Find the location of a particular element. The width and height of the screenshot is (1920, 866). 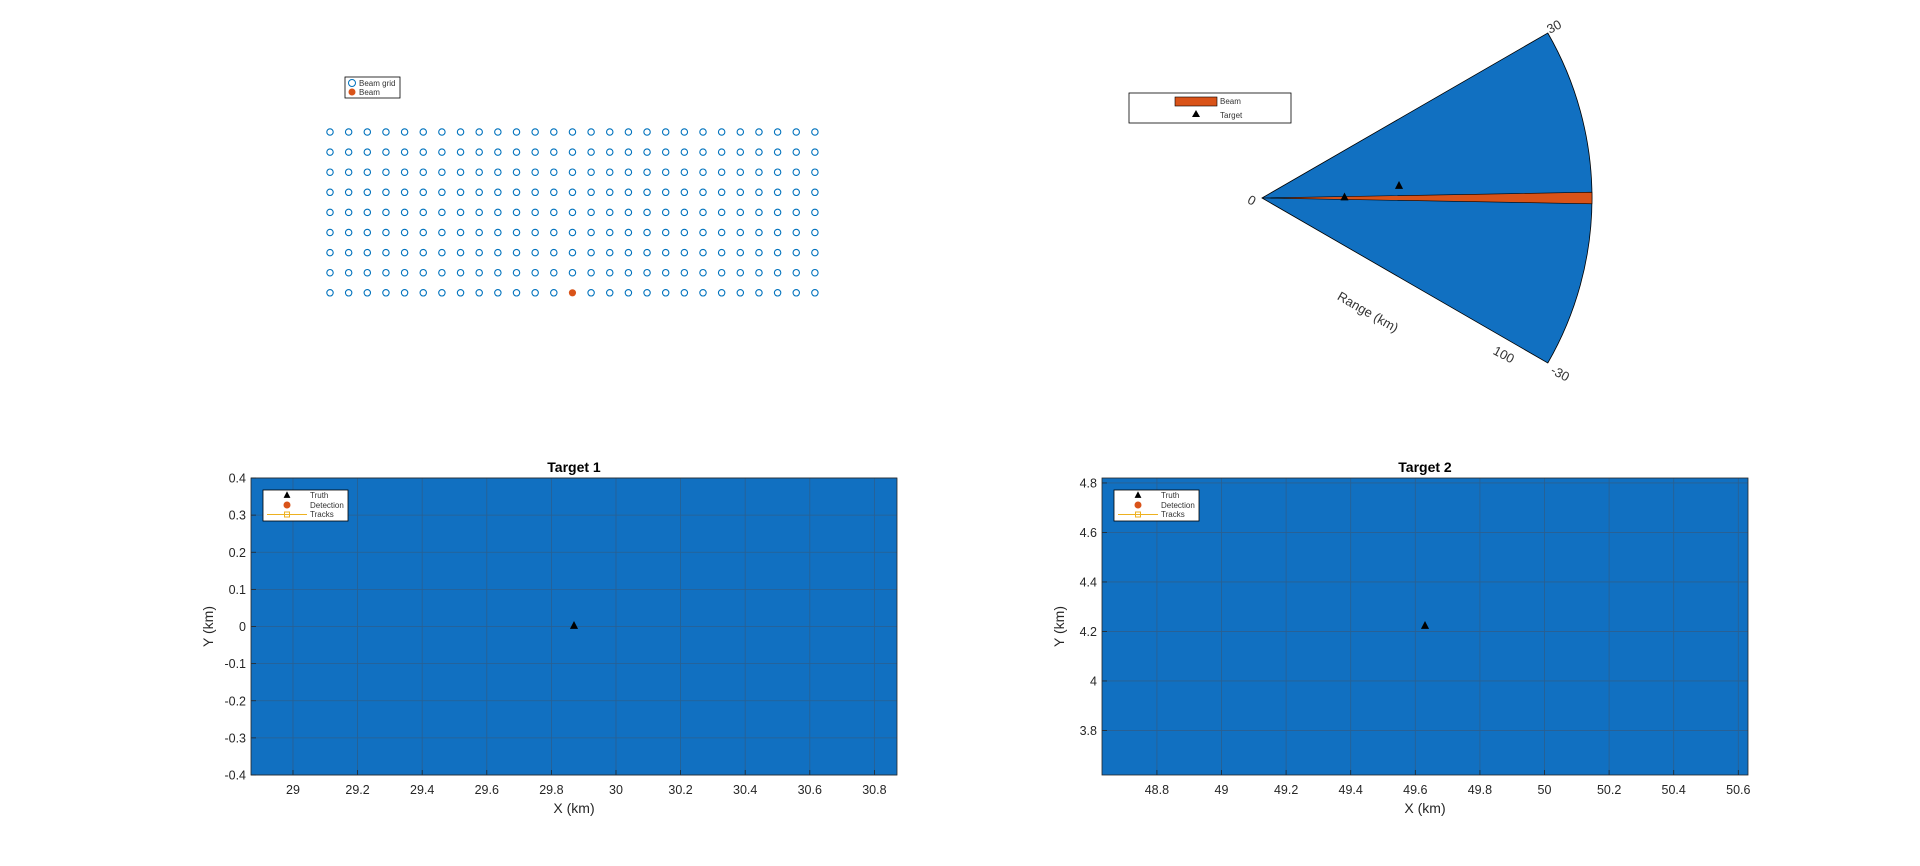

y-tick-label: 0.2 is located at coordinates (237, 553).